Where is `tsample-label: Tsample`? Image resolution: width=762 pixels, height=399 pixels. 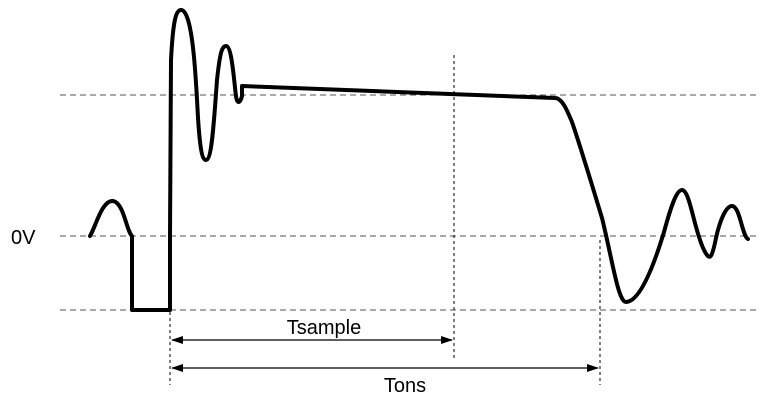
tsample-label: Tsample is located at coordinates (324, 328).